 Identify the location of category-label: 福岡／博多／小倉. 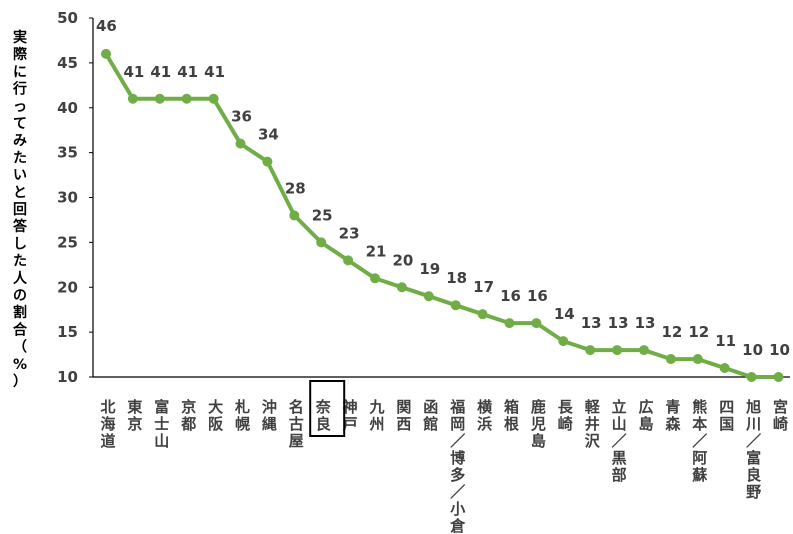
(457, 466).